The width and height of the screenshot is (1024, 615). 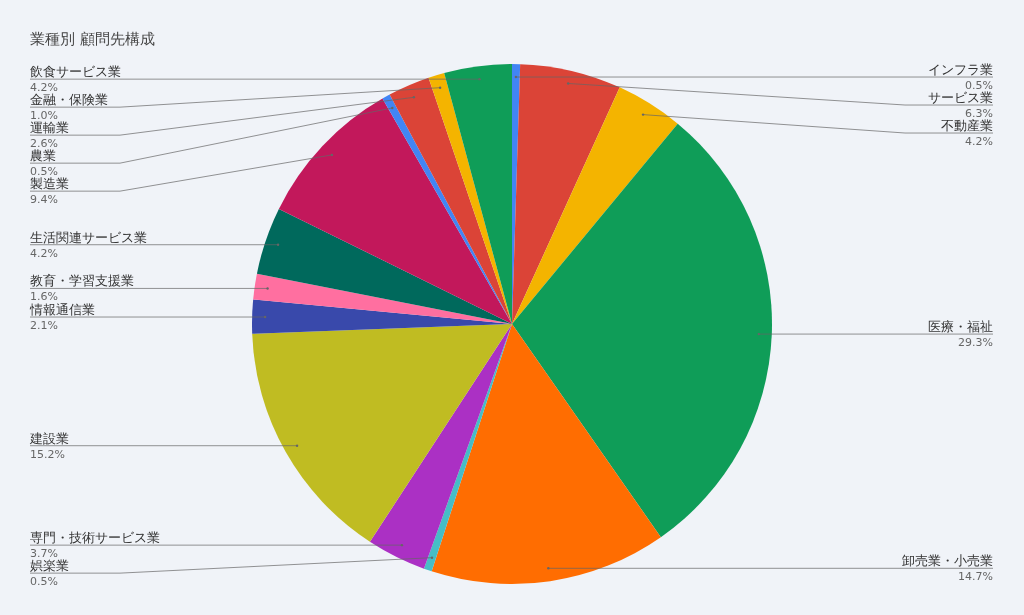 I want to click on slice-label: 不動産業, so click(x=967, y=126).